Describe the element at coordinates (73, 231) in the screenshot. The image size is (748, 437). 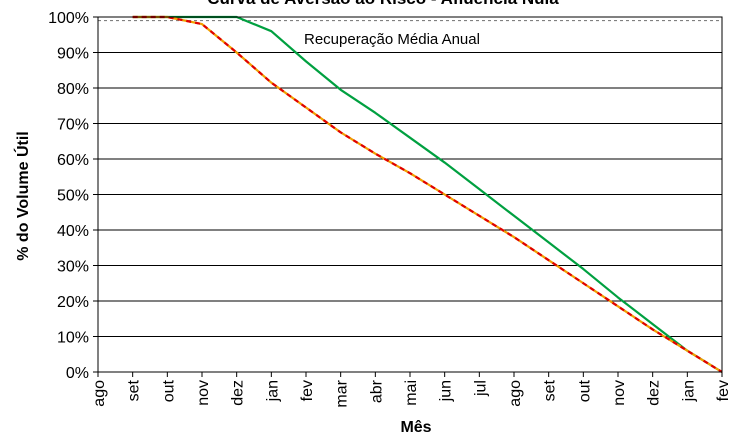
I see `y-tick-label: 40%` at that location.